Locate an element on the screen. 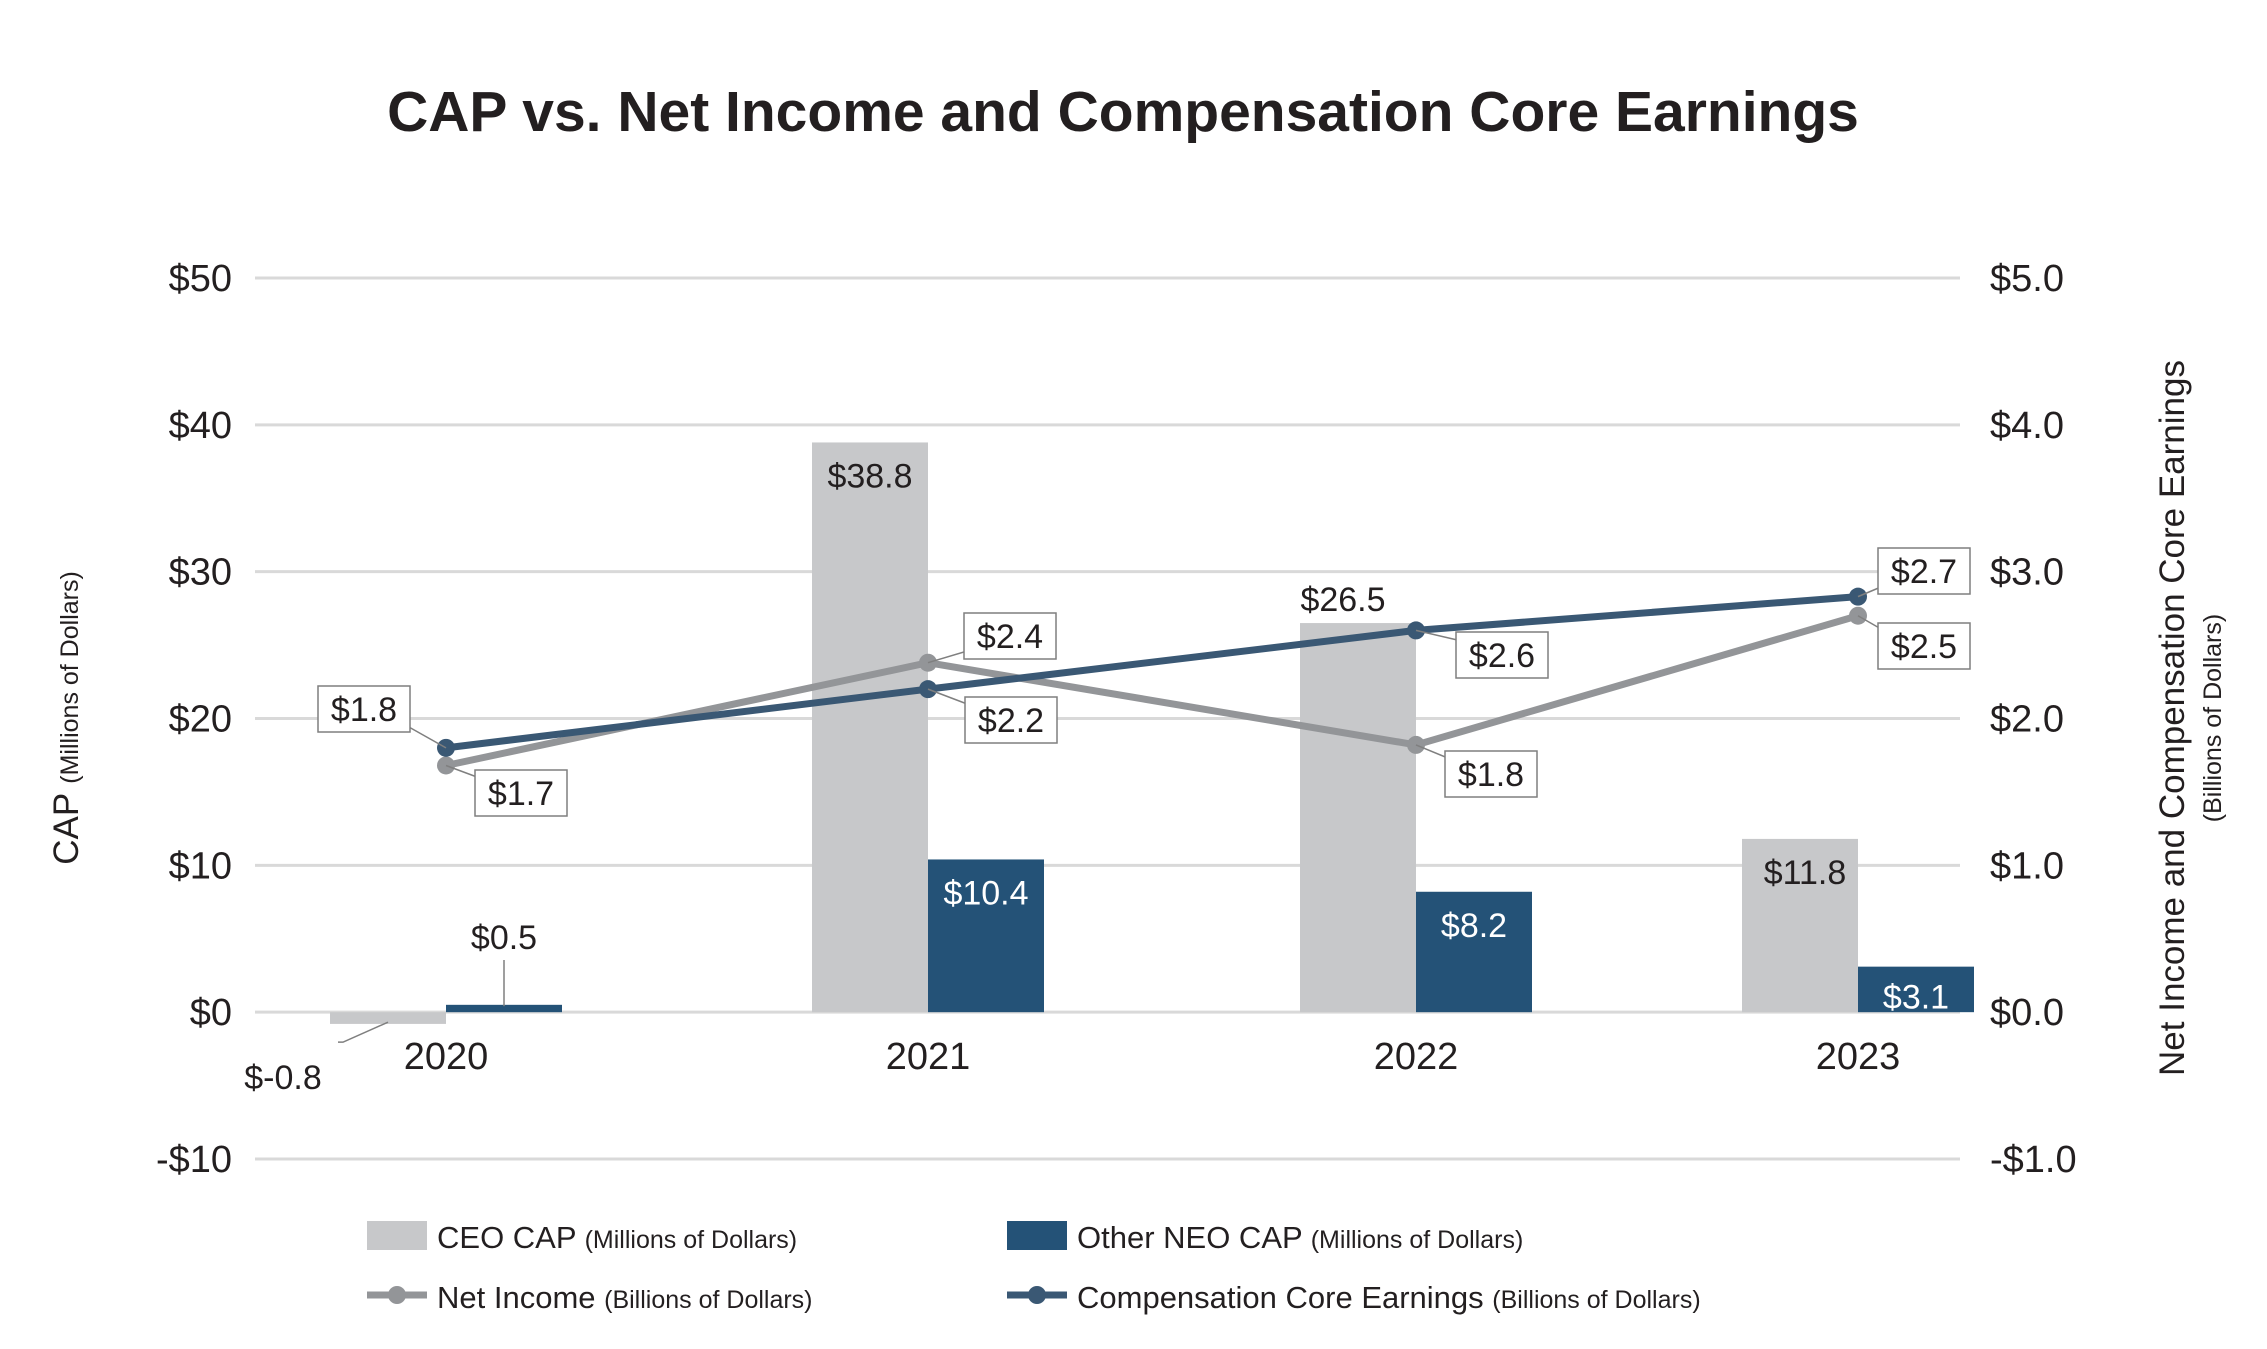 This screenshot has height=1349, width=2267. right-tick-label: $1.0 is located at coordinates (2027, 866).